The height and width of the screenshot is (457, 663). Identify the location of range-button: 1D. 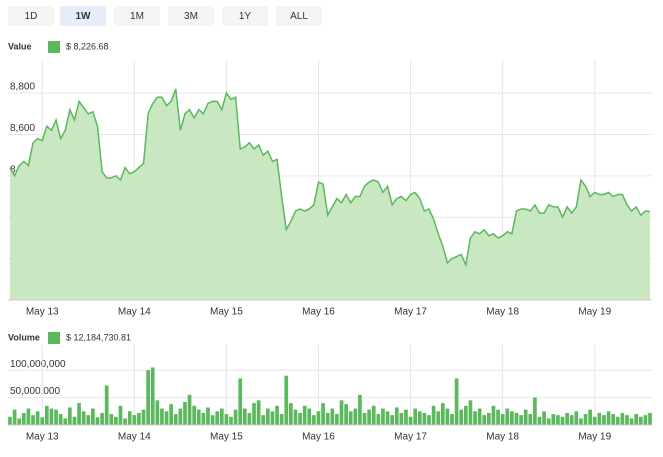
(31, 16).